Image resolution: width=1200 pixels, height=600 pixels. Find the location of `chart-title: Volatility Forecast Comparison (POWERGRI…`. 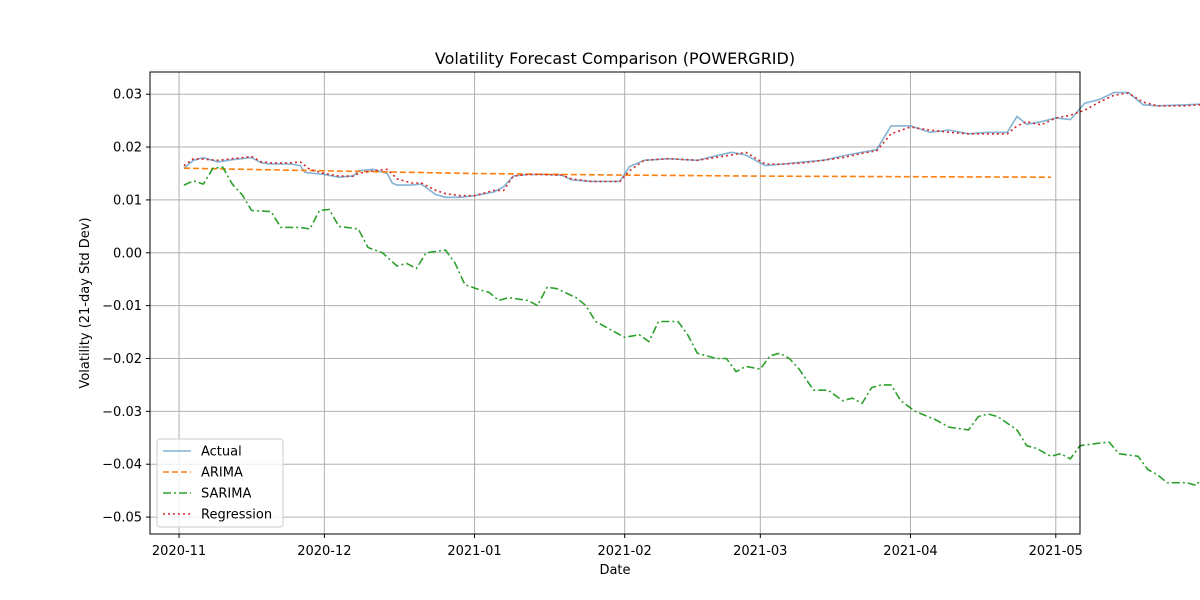

chart-title: Volatility Forecast Comparison (POWERGRI… is located at coordinates (615, 58).